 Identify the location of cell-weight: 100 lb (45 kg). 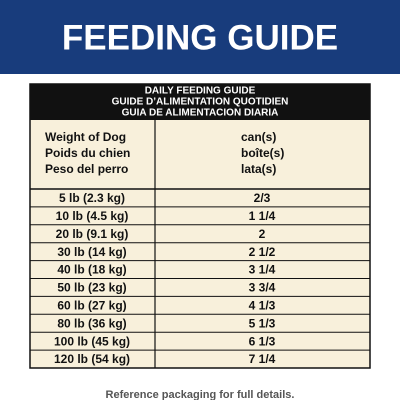
(92, 341).